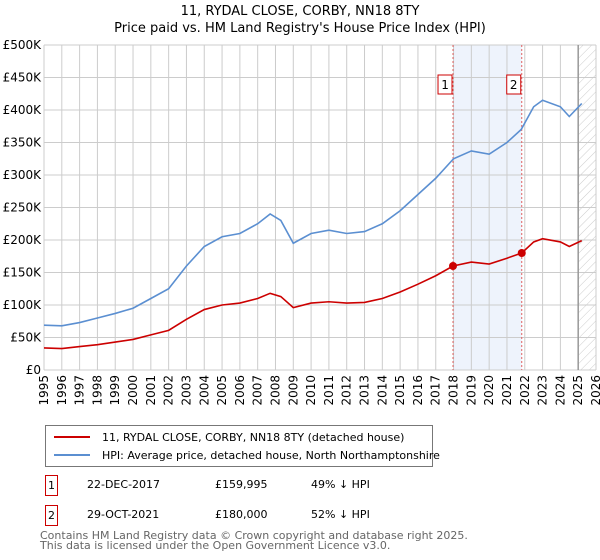  I want to click on y-tick-label: £400K, so click(23, 110).